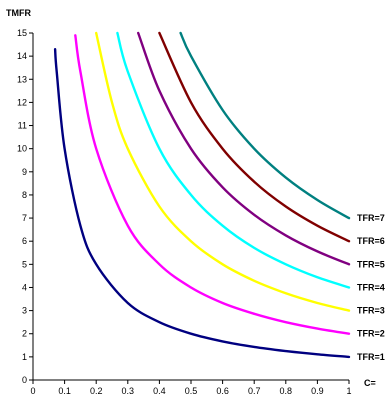  I want to click on y-tick-label: 11, so click(22, 126).